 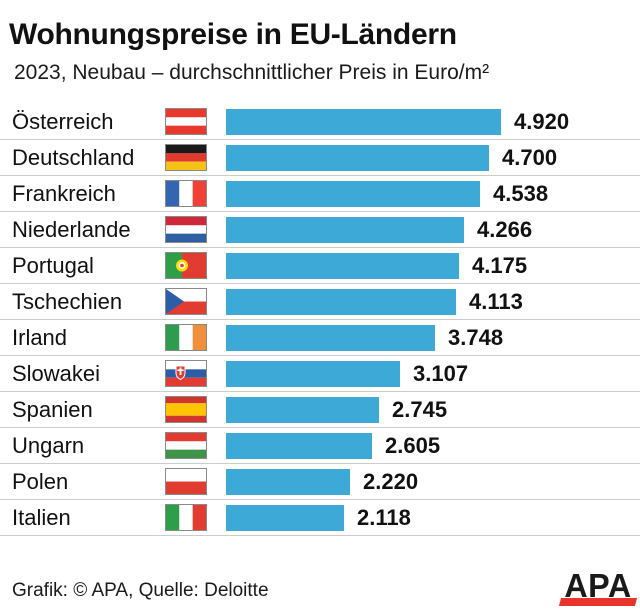 What do you see at coordinates (186, 481) in the screenshot?
I see `pl-flag-icon` at bounding box center [186, 481].